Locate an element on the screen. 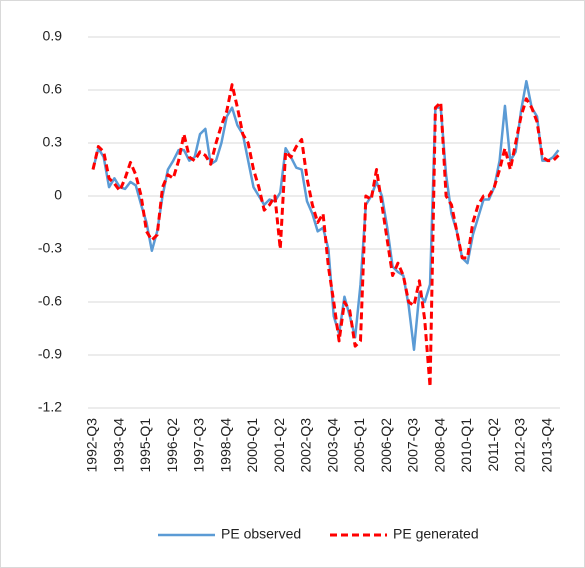  x-tick-label: 2003-Q4 is located at coordinates (332, 445).